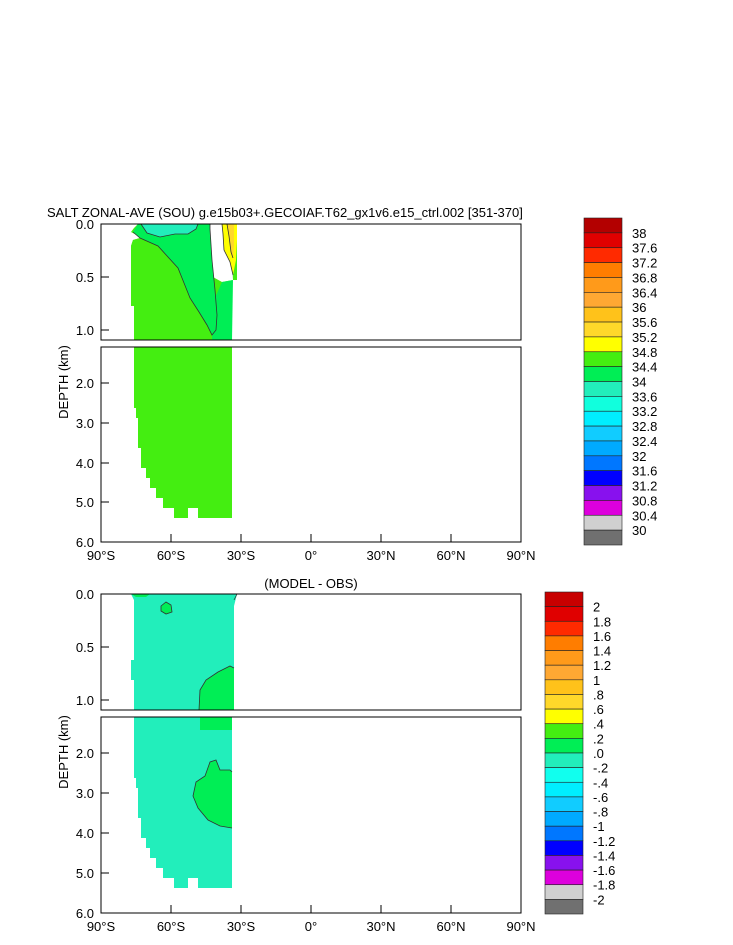 The height and width of the screenshot is (945, 733). What do you see at coordinates (639, 233) in the screenshot?
I see `colorbar-label: 38` at bounding box center [639, 233].